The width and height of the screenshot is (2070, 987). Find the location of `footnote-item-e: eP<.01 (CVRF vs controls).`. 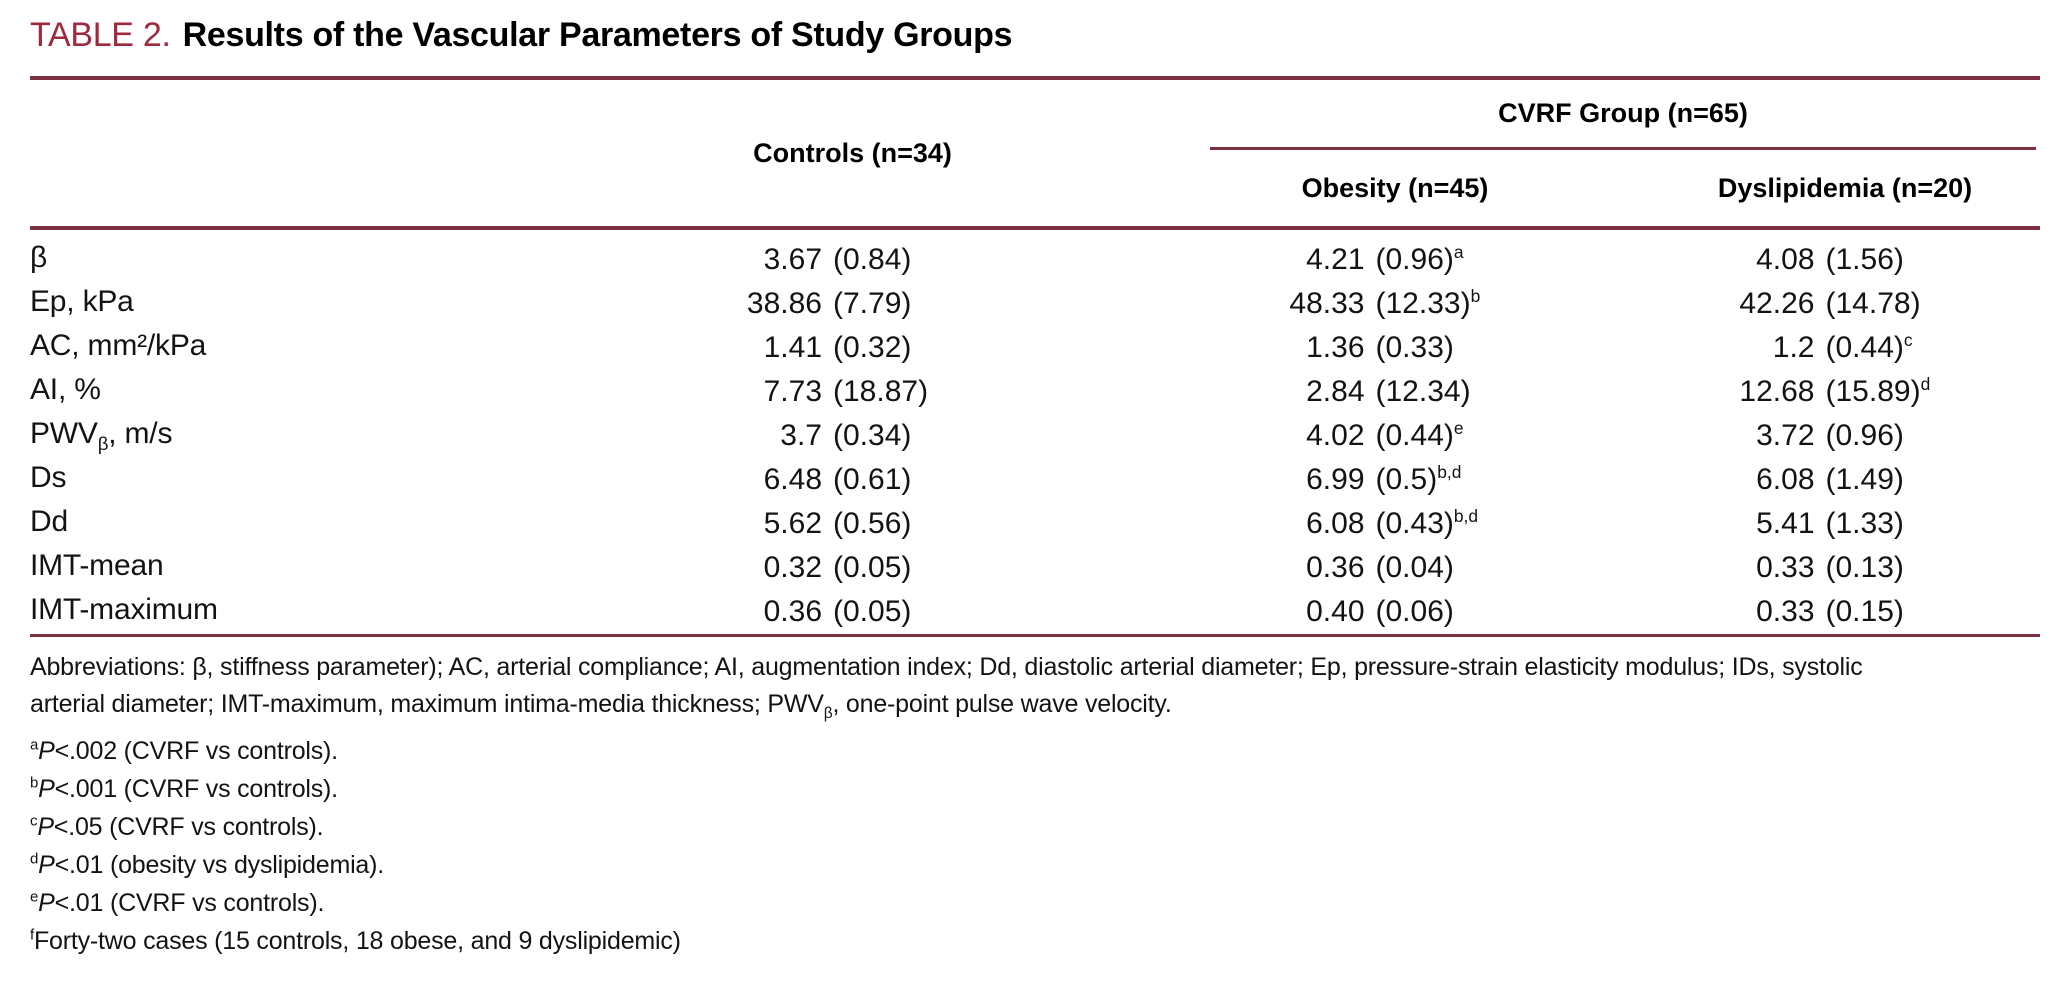

footnote-item-e: eP<.01 (CVRF vs controls). is located at coordinates (1035, 903).